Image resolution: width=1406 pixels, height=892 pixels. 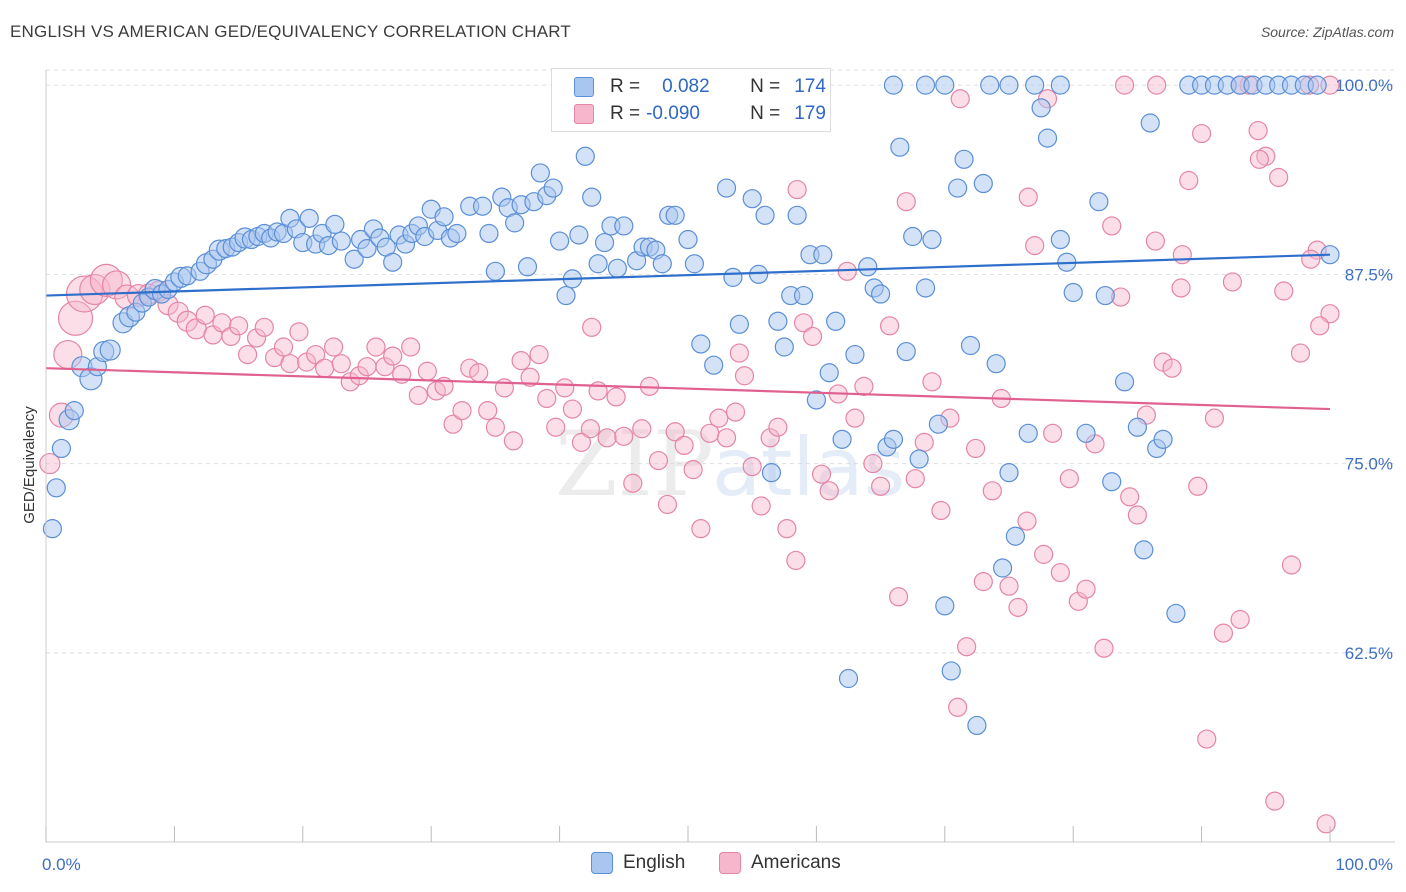 I want to click on english-trend-line, so click(x=688, y=275).